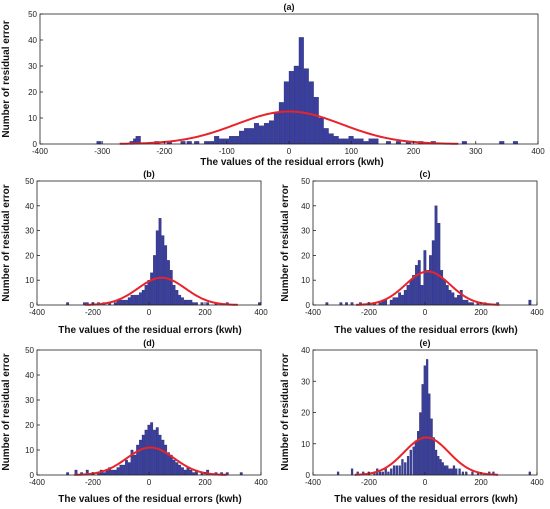 The width and height of the screenshot is (550, 509). Describe the element at coordinates (32, 40) in the screenshot. I see `y-tick-label: 40` at that location.